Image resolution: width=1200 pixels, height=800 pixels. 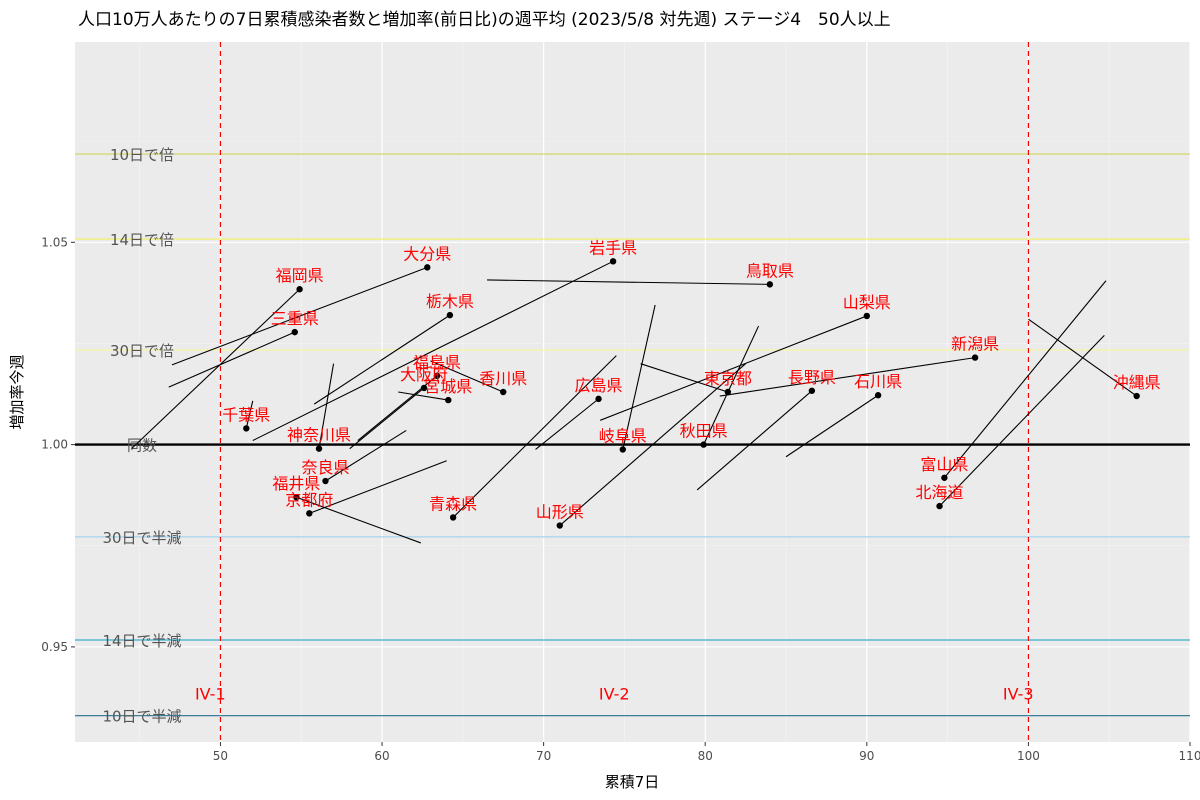 What do you see at coordinates (613, 247) in the screenshot?
I see `point-label: 岩手県` at bounding box center [613, 247].